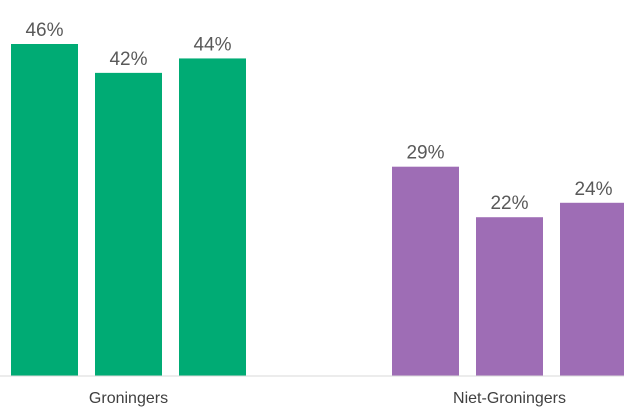 The height and width of the screenshot is (407, 624). I want to click on data-label-0-1: 42%, so click(128, 59).